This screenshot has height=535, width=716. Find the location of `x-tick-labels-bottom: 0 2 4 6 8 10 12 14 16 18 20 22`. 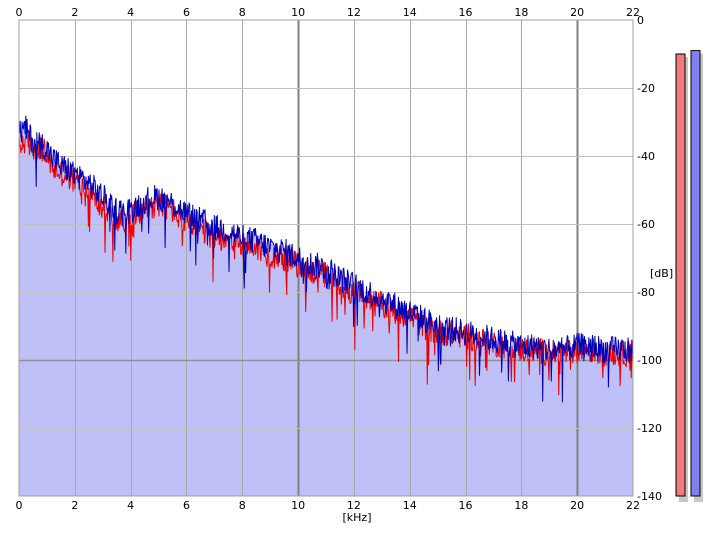

x-tick-labels-bottom: 0 2 4 6 8 10 12 14 16 18 20 22 is located at coordinates (328, 505).